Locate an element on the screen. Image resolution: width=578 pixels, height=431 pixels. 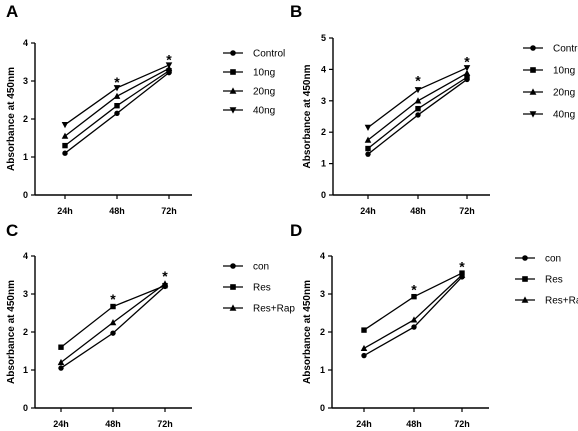
panel-letter: C is located at coordinates (12, 230).